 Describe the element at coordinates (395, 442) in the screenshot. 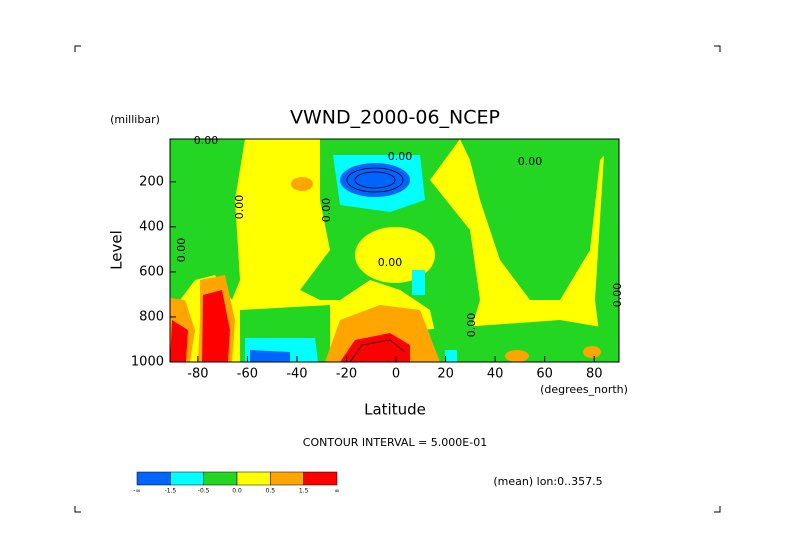

I see `contour-interval: CONTOUR INTERVAL = 5.000E-01` at that location.